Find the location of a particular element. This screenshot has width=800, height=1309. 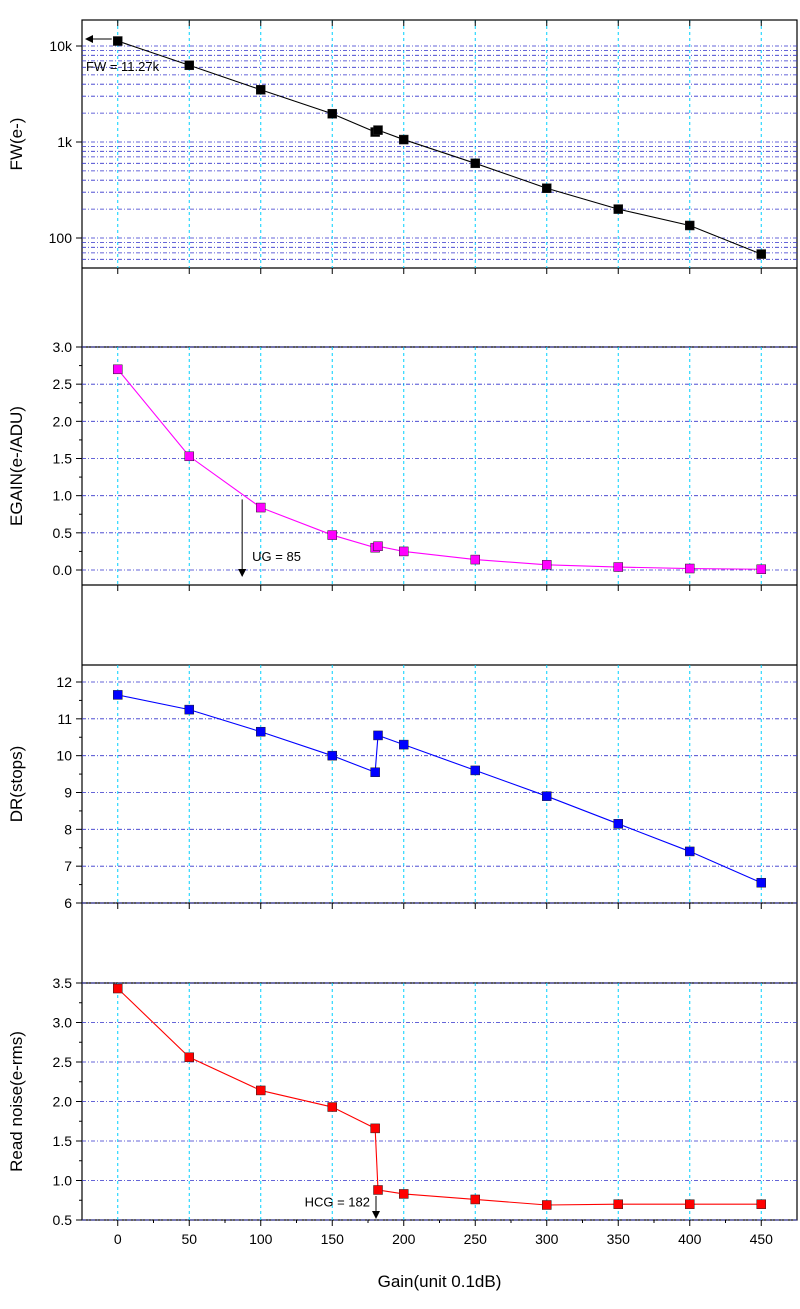

rn-y-tick-label-6: 3.5 is located at coordinates (63, 983).